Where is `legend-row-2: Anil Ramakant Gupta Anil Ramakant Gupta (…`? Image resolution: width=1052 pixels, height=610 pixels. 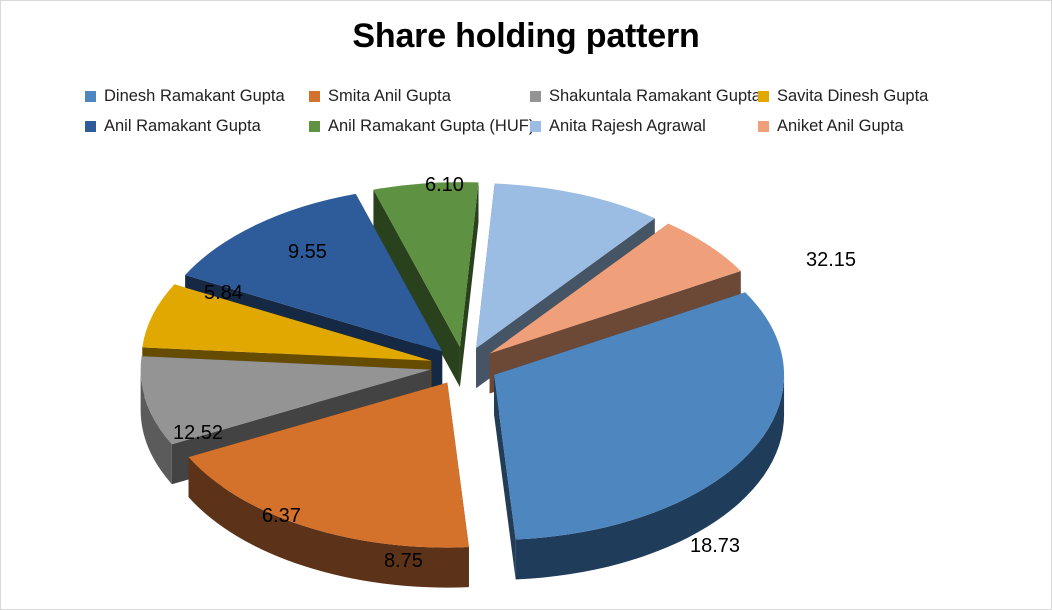 legend-row-2: Anil Ramakant Gupta Anil Ramakant Gupta (… is located at coordinates (526, 126).